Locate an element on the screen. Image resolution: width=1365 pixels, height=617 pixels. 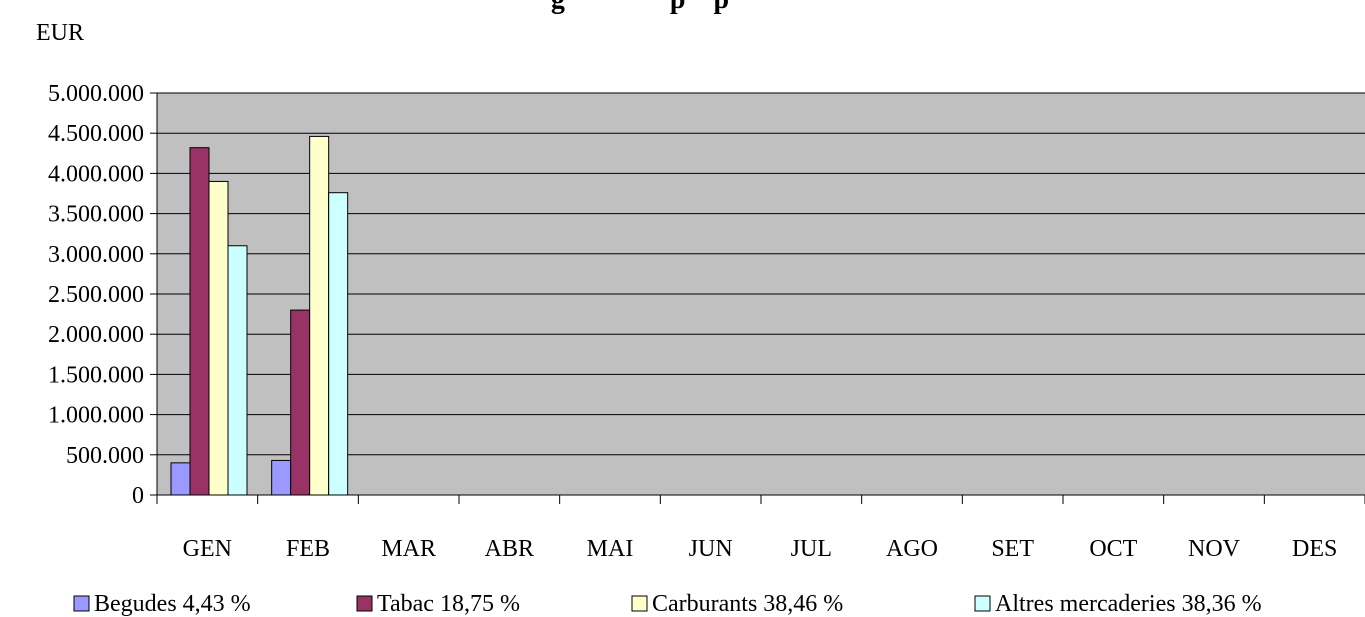
x-tick-label: FEB is located at coordinates (308, 549).